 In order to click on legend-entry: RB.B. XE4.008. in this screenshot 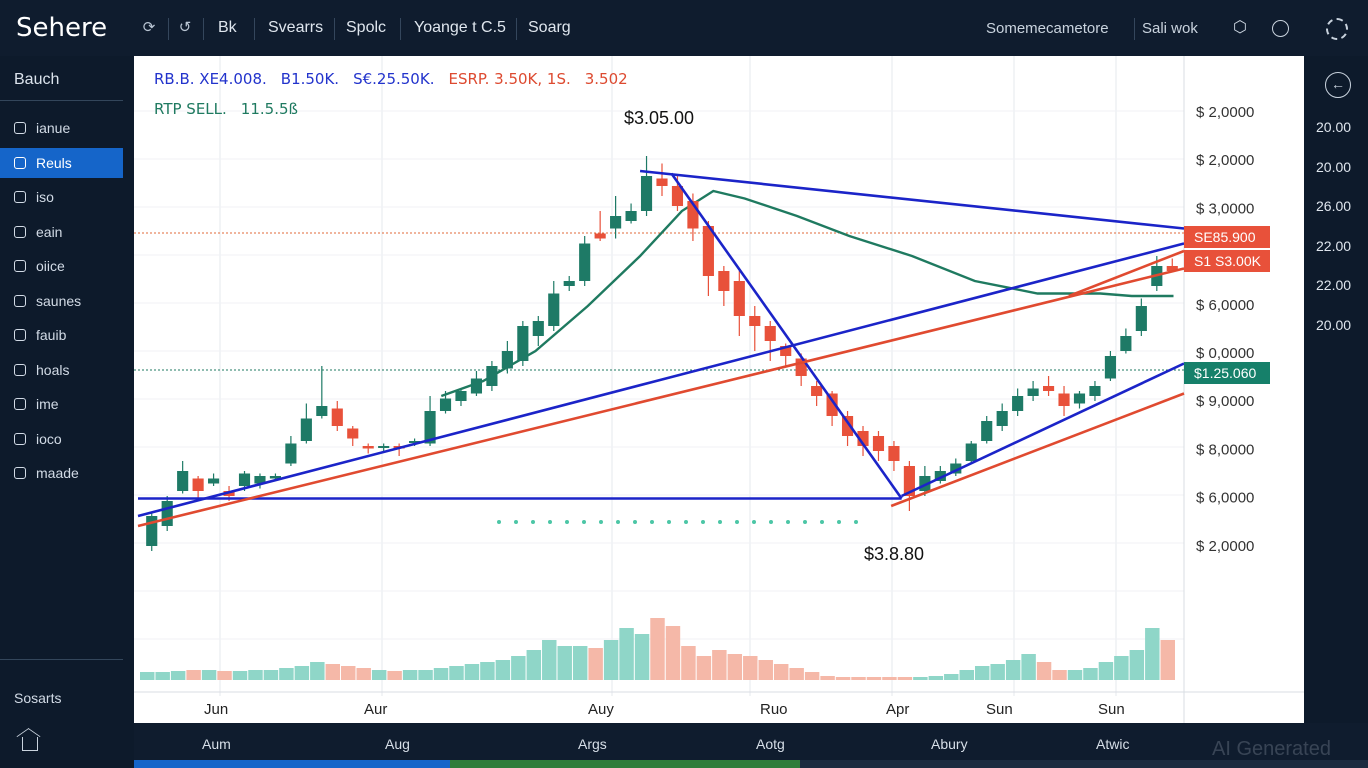, I will do `click(210, 79)`.